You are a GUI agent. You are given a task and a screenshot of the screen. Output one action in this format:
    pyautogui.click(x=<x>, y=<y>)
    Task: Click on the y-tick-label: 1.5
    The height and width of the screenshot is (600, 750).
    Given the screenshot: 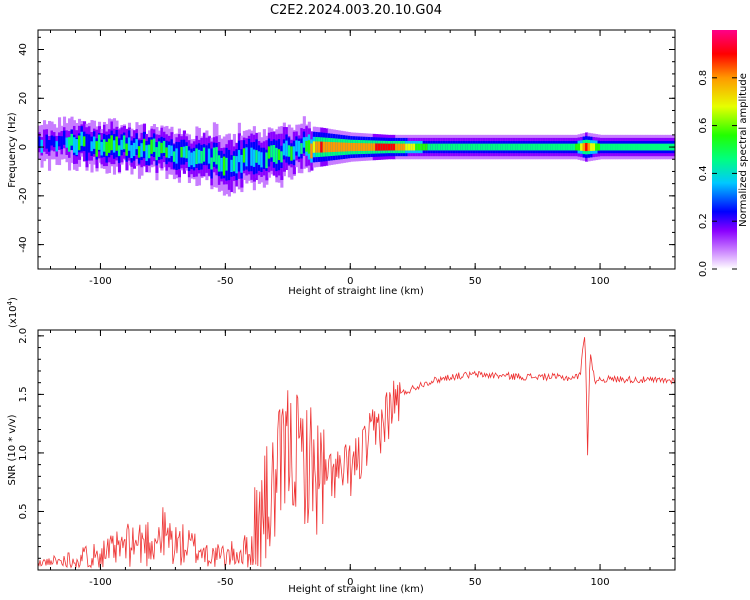 What is the action you would take?
    pyautogui.click(x=23, y=394)
    